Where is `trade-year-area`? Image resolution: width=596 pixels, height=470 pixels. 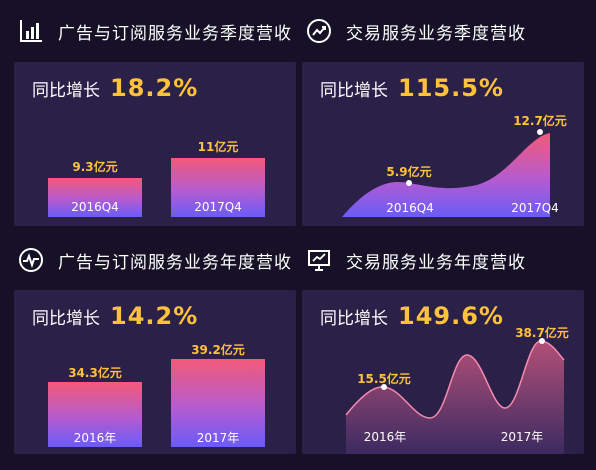
trade-year-area is located at coordinates (455, 397).